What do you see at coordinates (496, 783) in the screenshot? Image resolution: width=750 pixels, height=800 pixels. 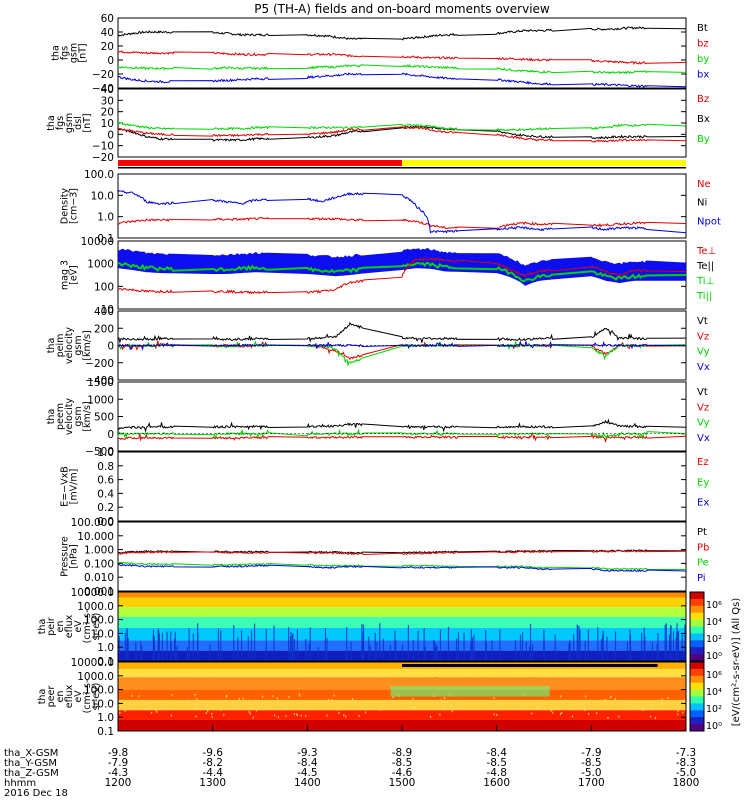 I see `x-tick-t: 1600` at bounding box center [496, 783].